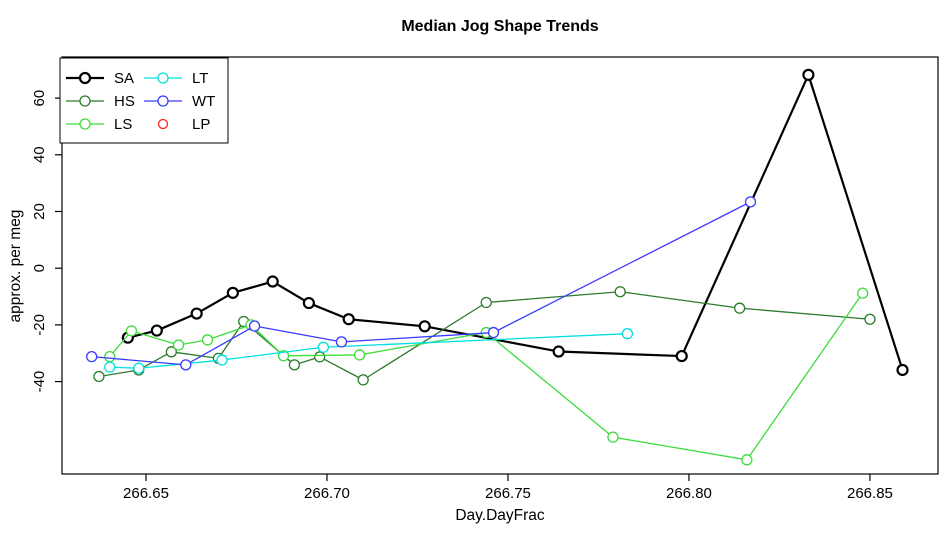 This screenshot has height=555, width=950. I want to click on series-line-HS, so click(484, 336).